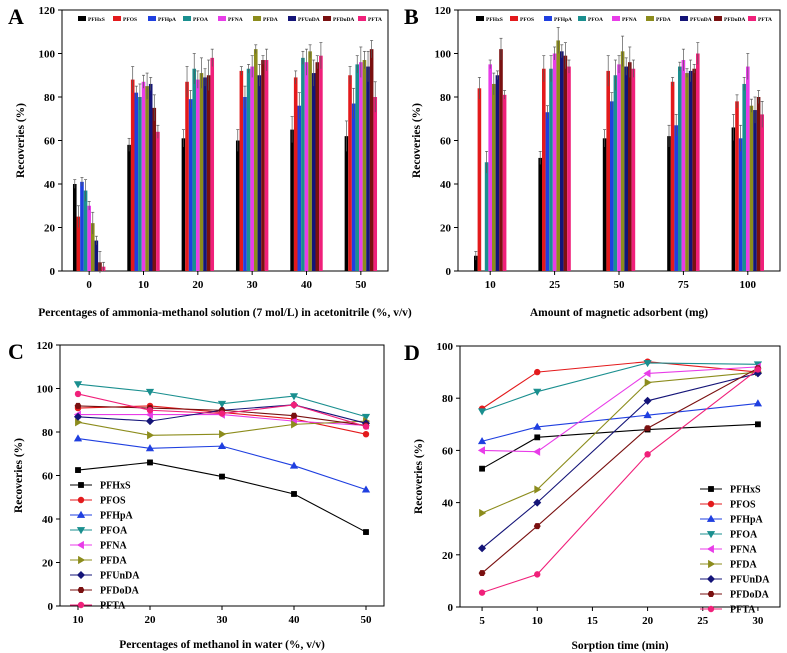 This screenshot has width=787, height=653. Describe the element at coordinates (448, 451) in the screenshot. I see `y-tick-label: 60` at that location.